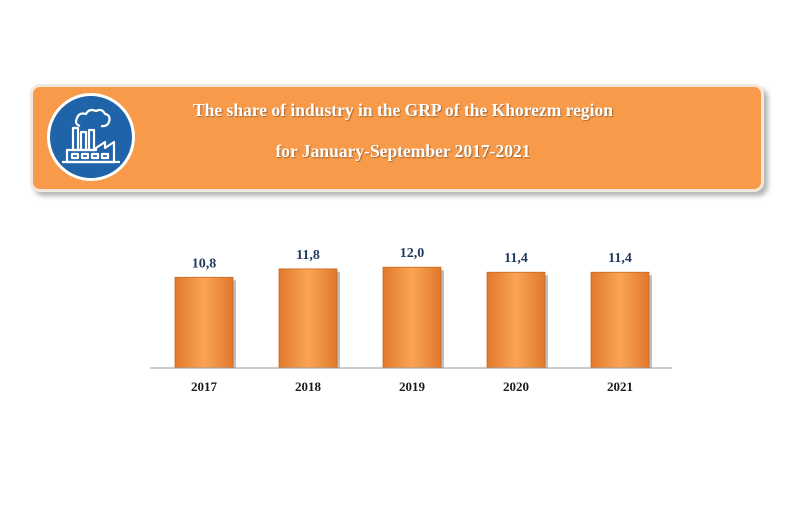  Describe the element at coordinates (620, 386) in the screenshot. I see `x-tick-2021: 2021` at that location.